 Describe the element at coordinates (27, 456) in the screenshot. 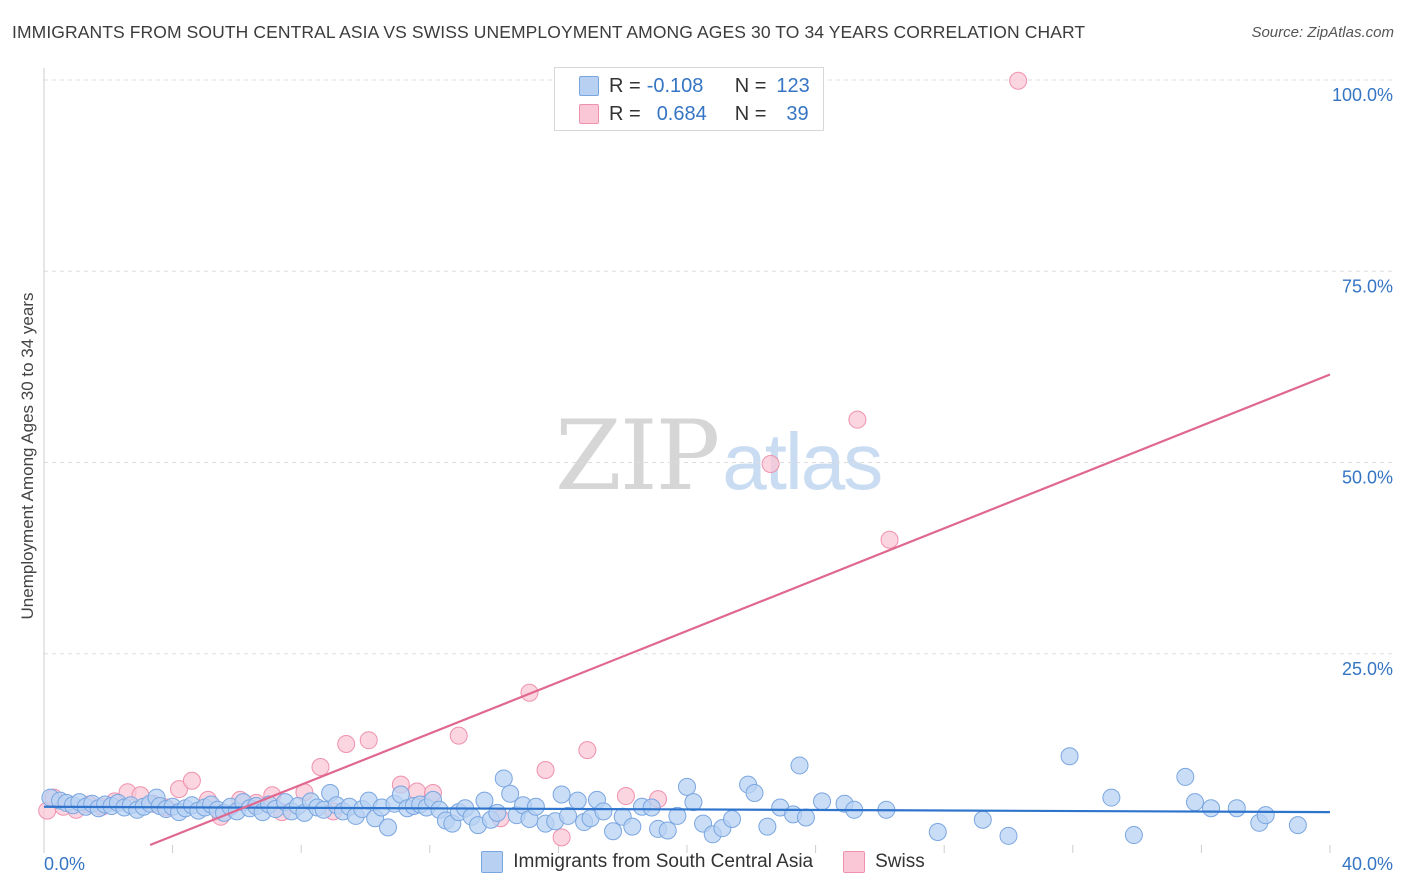

I see `y-axis-label: Unemployment Among Ages 30 to 34 years` at that location.